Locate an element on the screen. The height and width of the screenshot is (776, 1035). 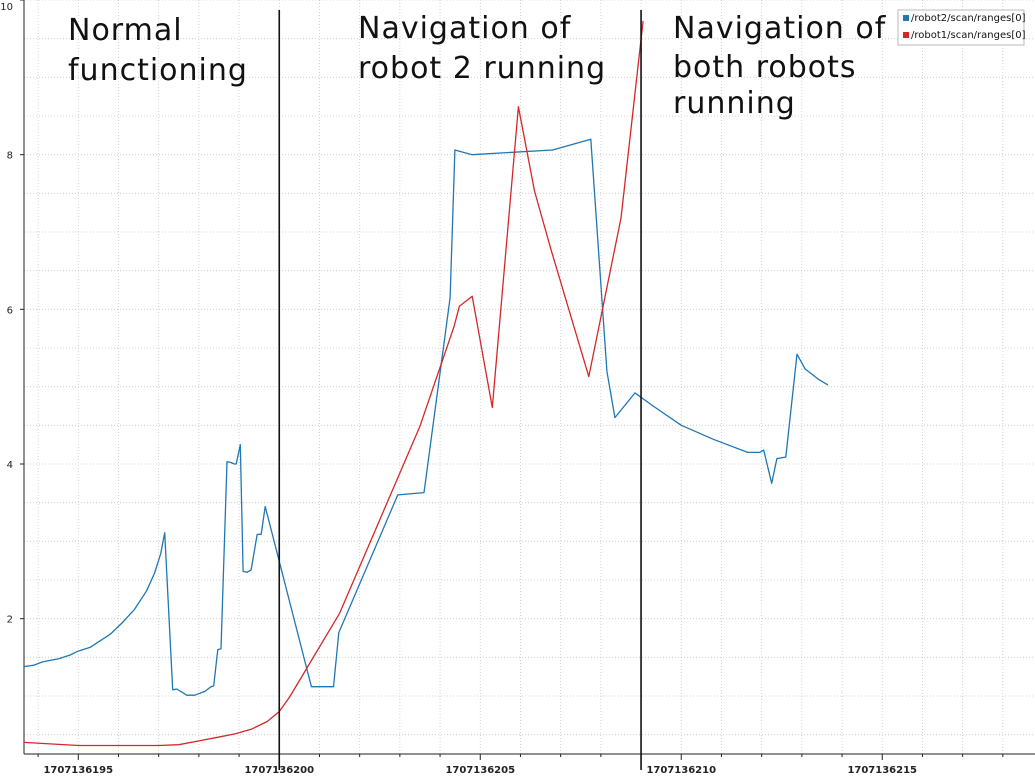
y-tick-label: 2 is located at coordinates (10, 620).